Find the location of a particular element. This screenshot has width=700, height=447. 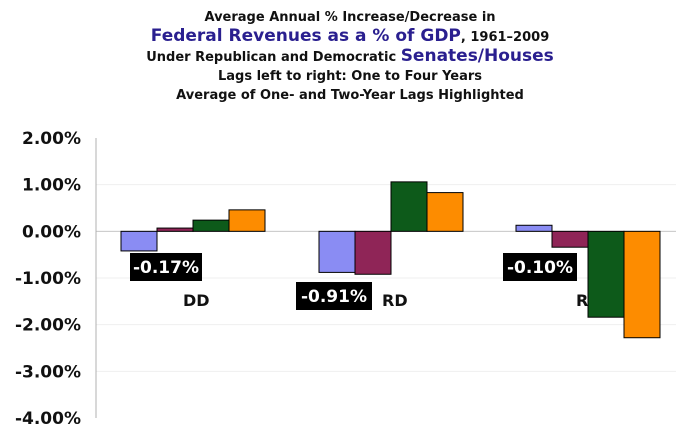

y-tick-label: -1.00% is located at coordinates (48, 279).